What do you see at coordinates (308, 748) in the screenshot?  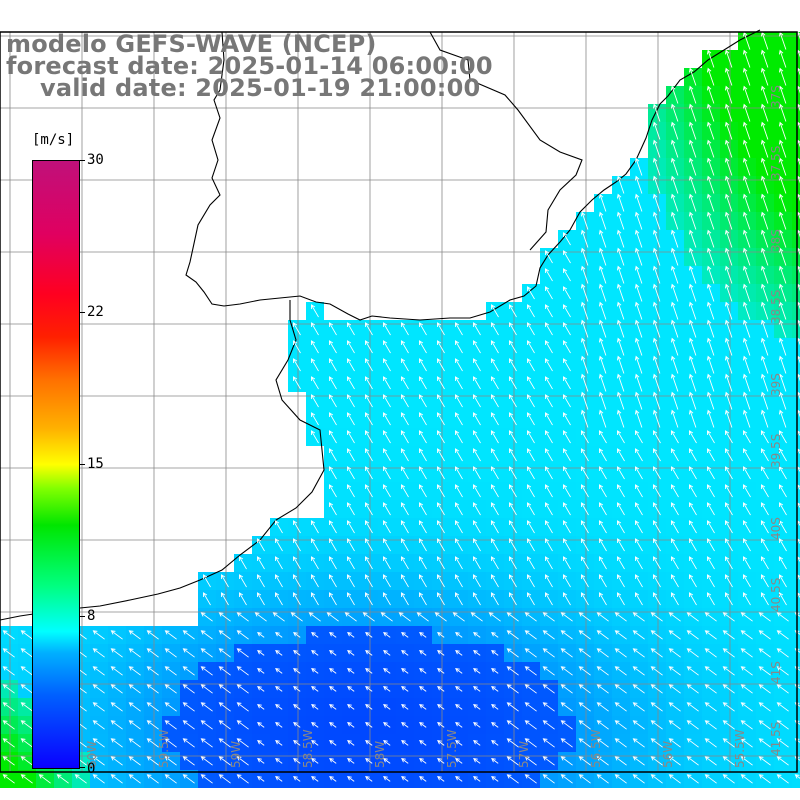 I see `lon-label: 58.5W` at bounding box center [308, 748].